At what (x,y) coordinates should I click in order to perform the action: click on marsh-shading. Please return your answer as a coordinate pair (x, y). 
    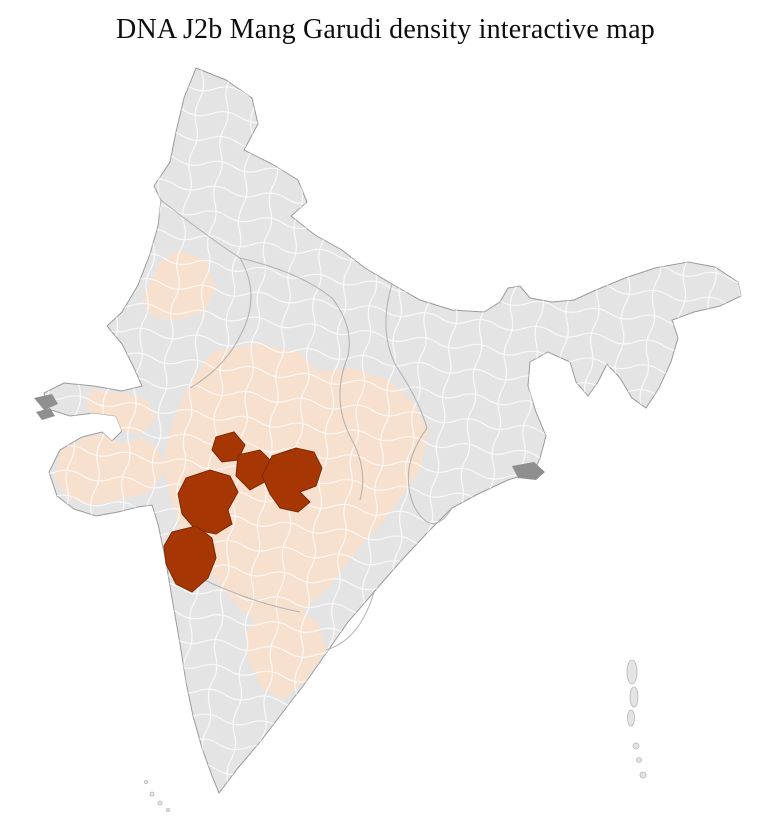
    Looking at the image, I should click on (289, 437).